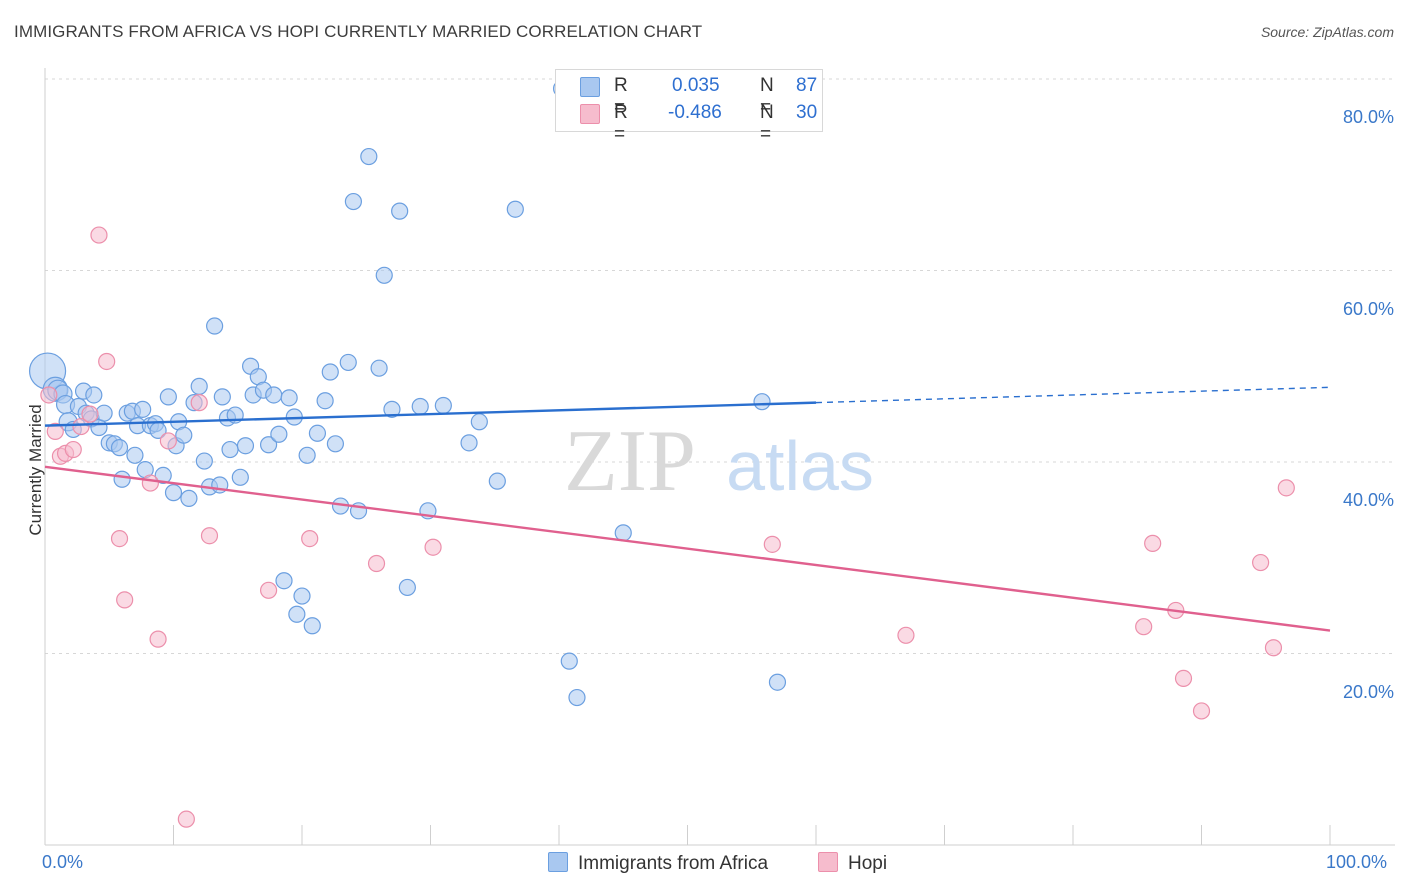 The image size is (1406, 892). I want to click on bottom-legend-hopi: Hopi, so click(852, 863).